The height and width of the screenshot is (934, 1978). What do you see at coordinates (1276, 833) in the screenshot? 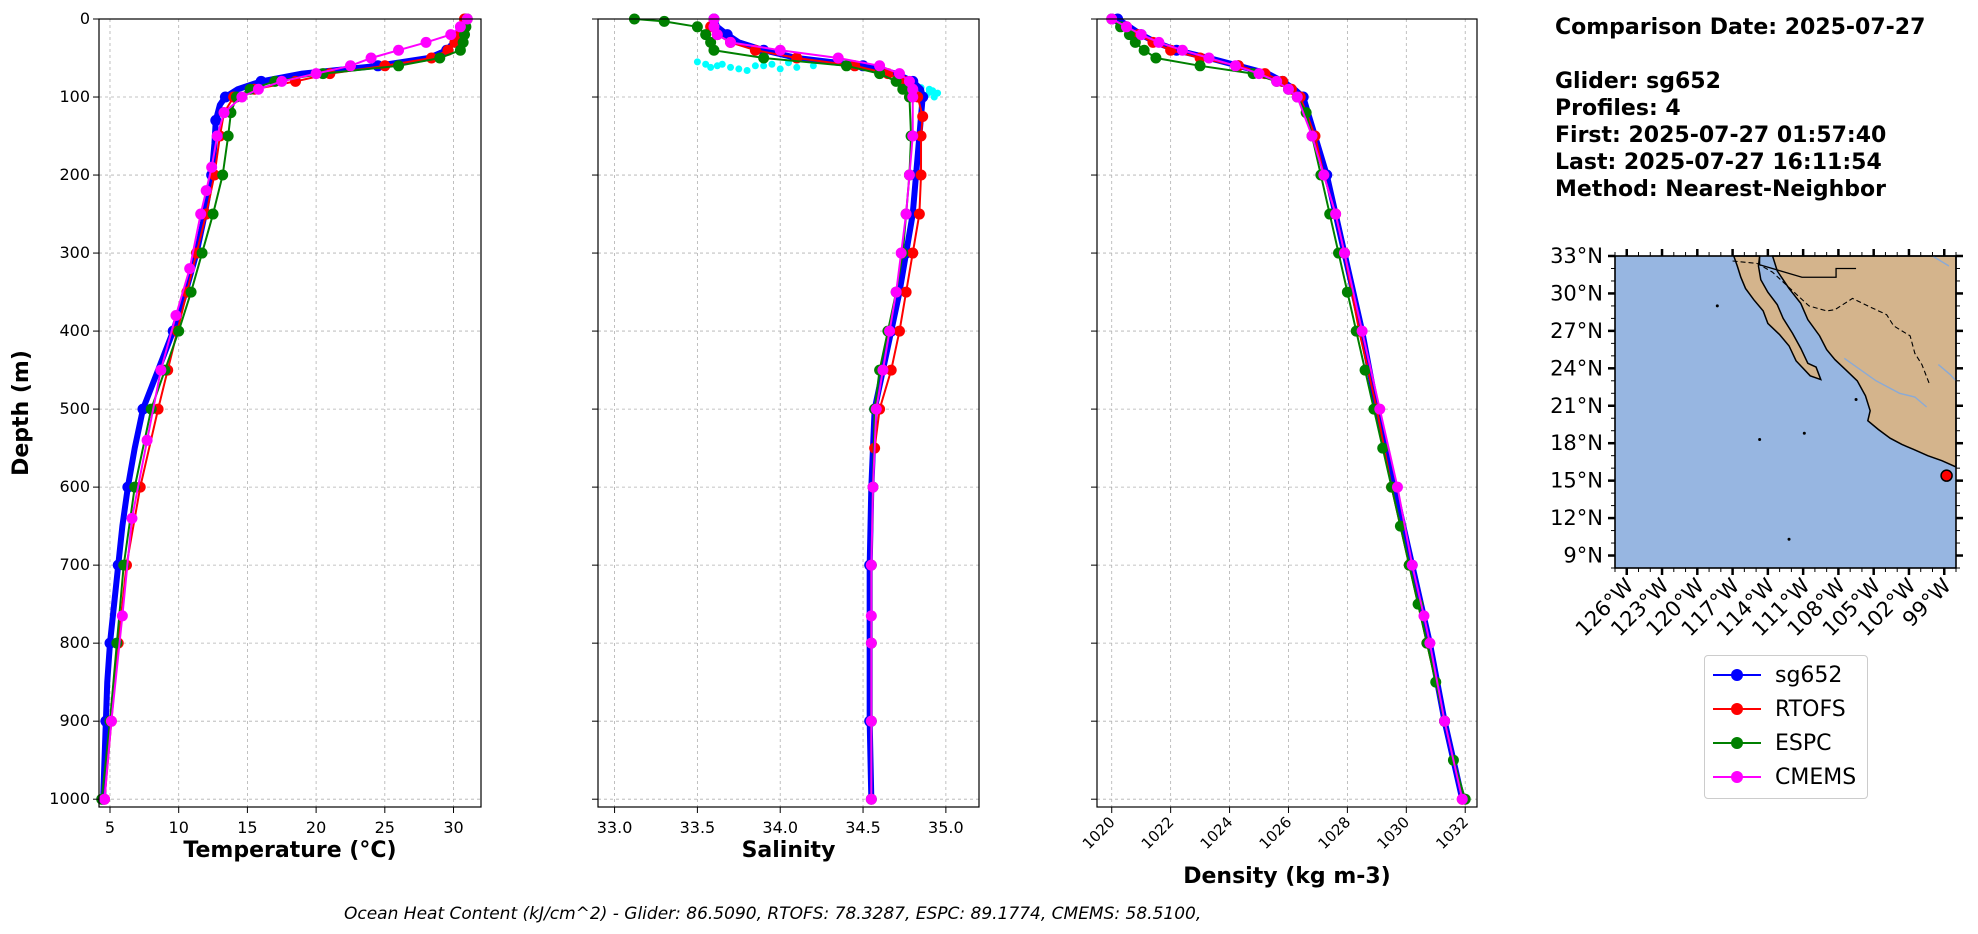
I see `x-tick-label: 1026` at bounding box center [1276, 833].